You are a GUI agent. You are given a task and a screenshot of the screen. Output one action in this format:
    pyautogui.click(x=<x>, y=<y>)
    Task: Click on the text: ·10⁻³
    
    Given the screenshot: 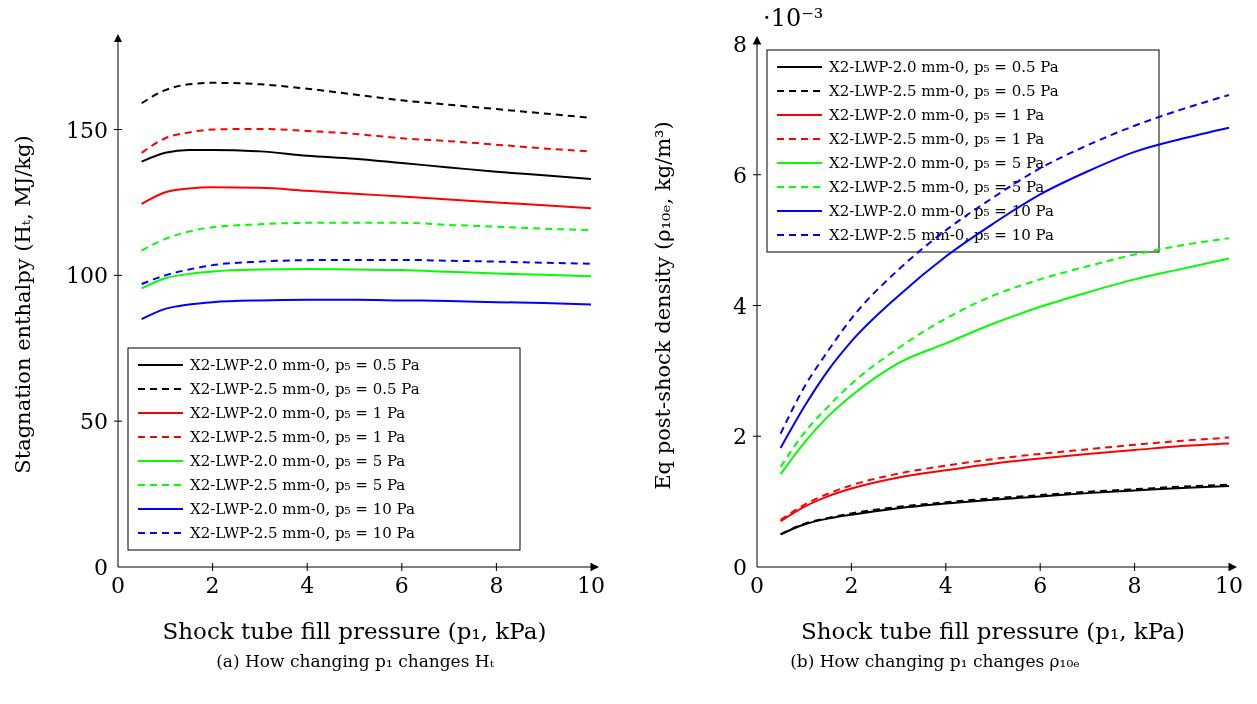 What is the action you would take?
    pyautogui.click(x=793, y=18)
    